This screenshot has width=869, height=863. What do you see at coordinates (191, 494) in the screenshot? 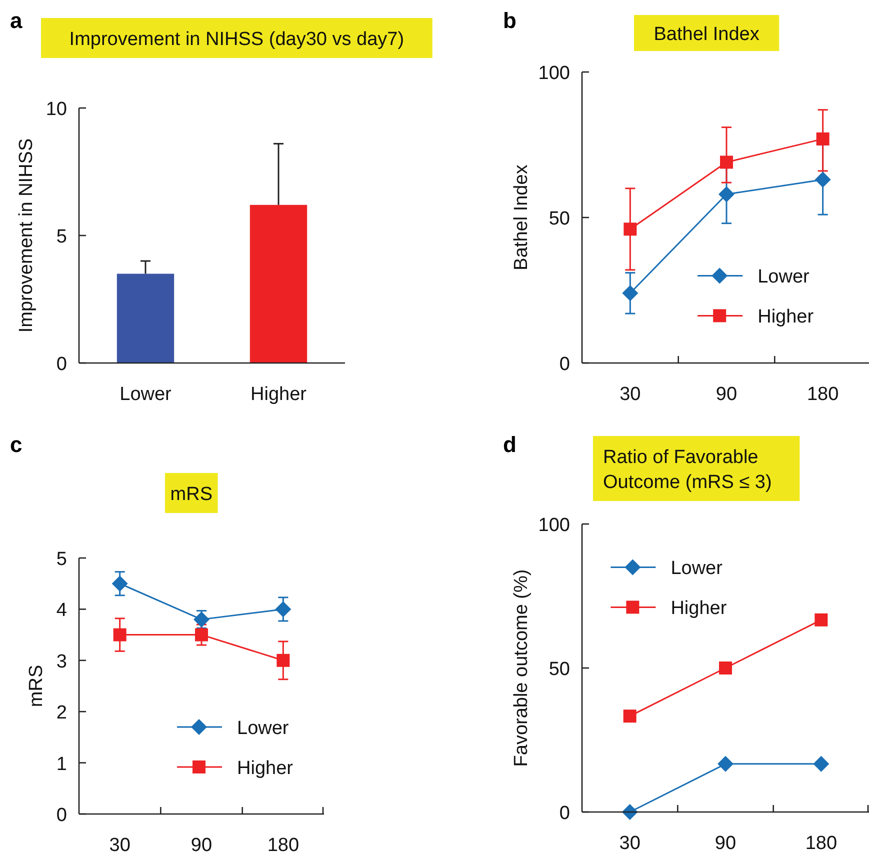
I see `chart-title: mRS` at bounding box center [191, 494].